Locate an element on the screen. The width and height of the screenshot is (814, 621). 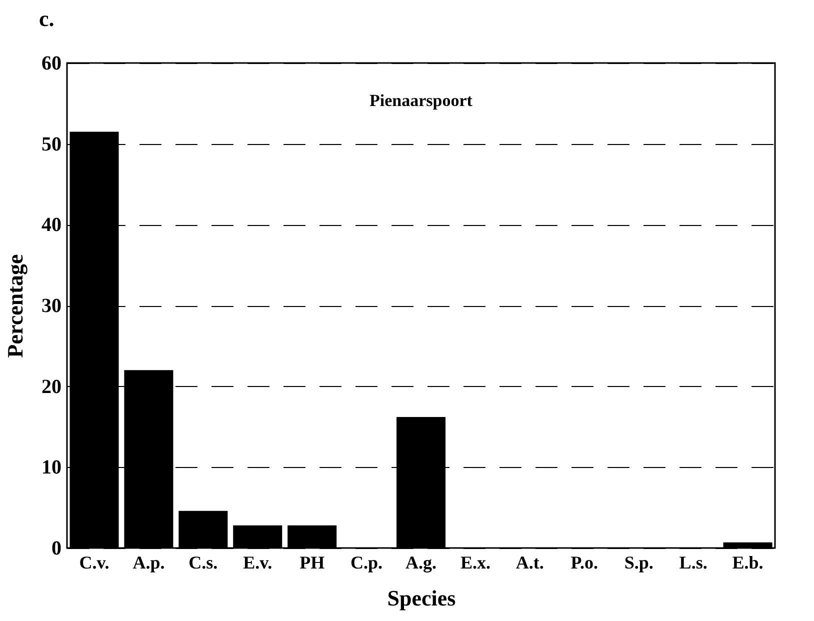
x-tick-label: C.s. is located at coordinates (203, 562).